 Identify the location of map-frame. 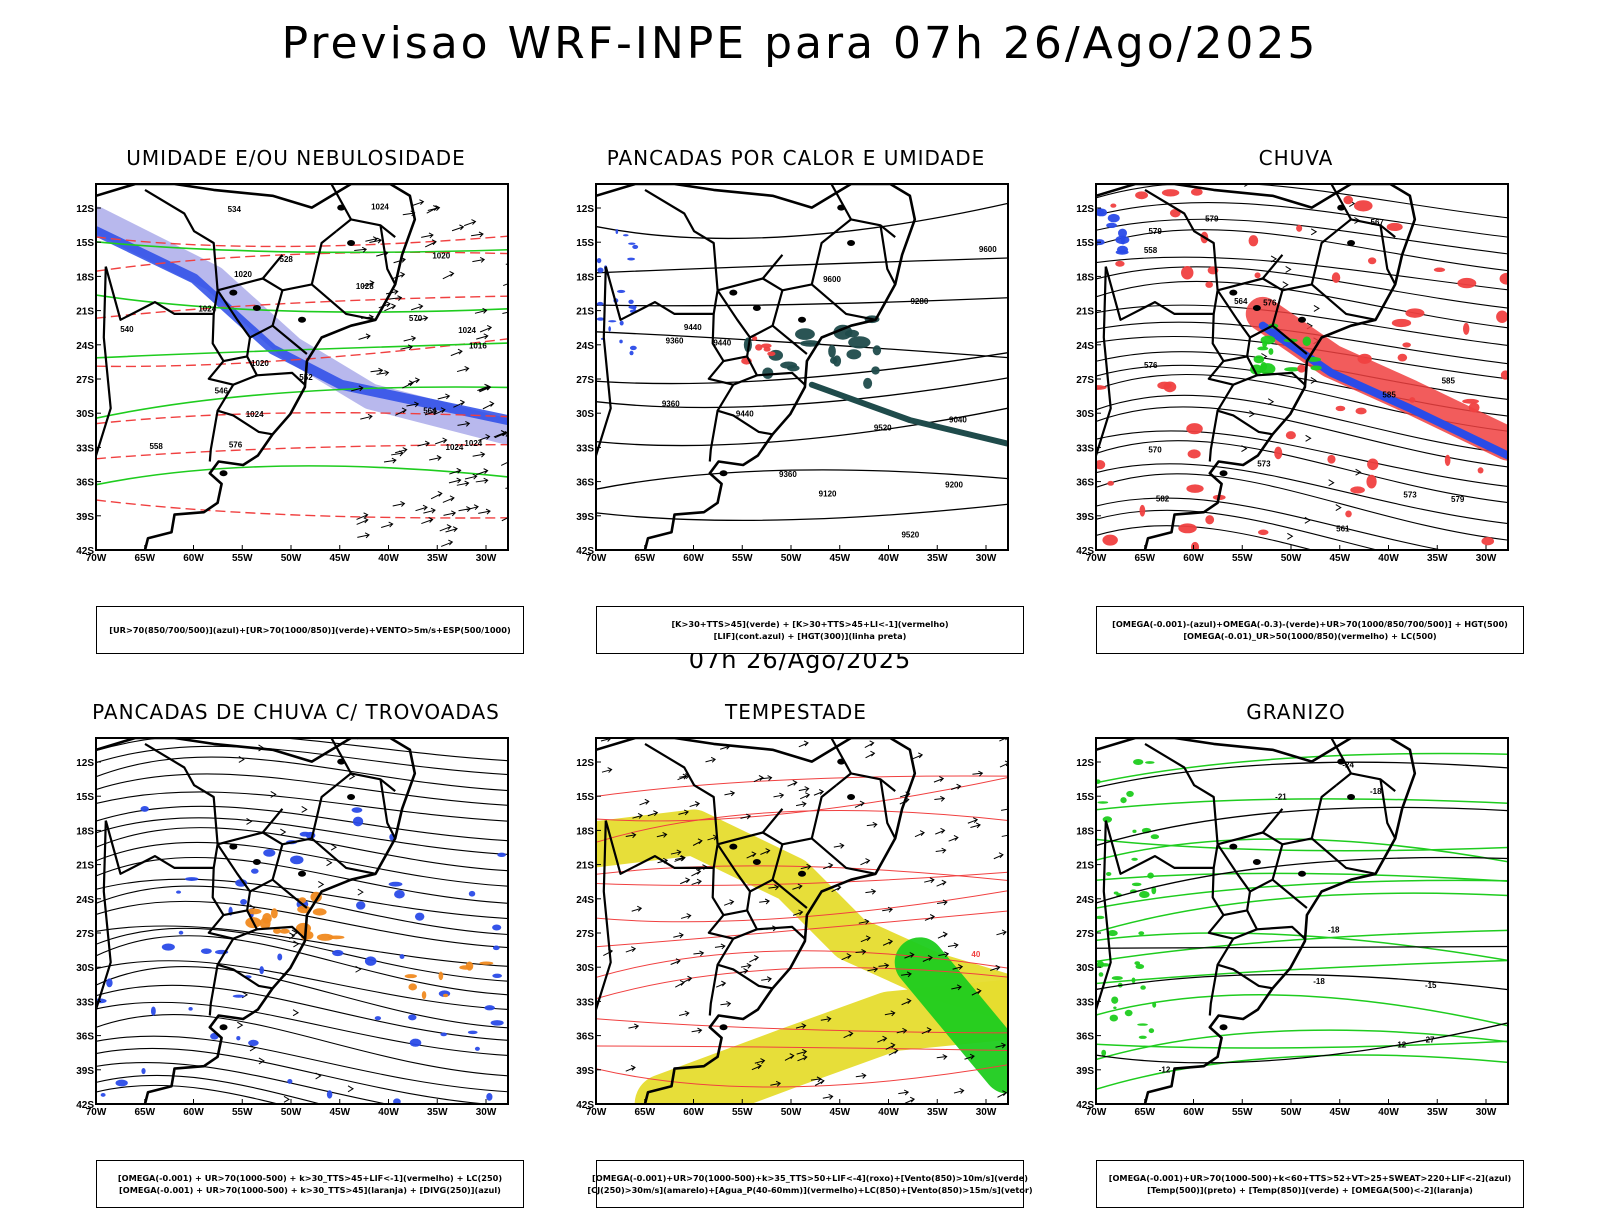
(802, 921).